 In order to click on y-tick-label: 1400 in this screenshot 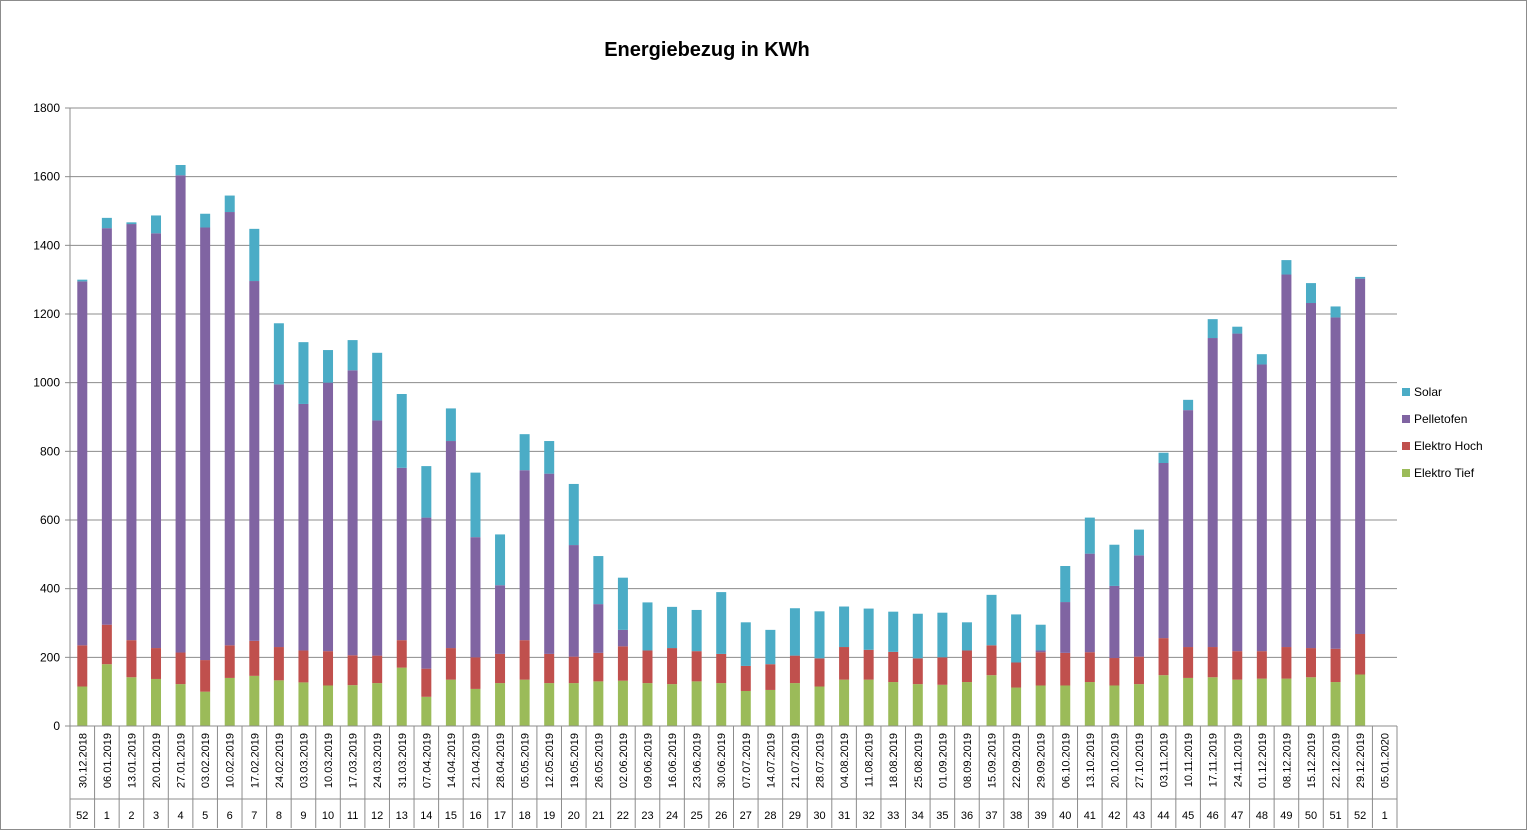, I will do `click(46, 245)`.